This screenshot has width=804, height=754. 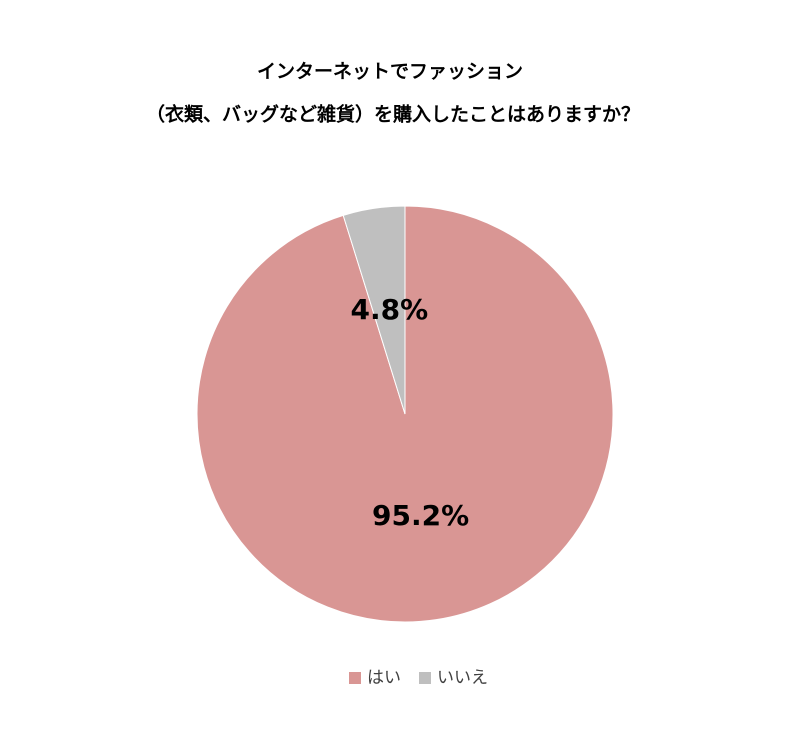 What do you see at coordinates (462, 678) in the screenshot?
I see `legend-label: いいえ` at bounding box center [462, 678].